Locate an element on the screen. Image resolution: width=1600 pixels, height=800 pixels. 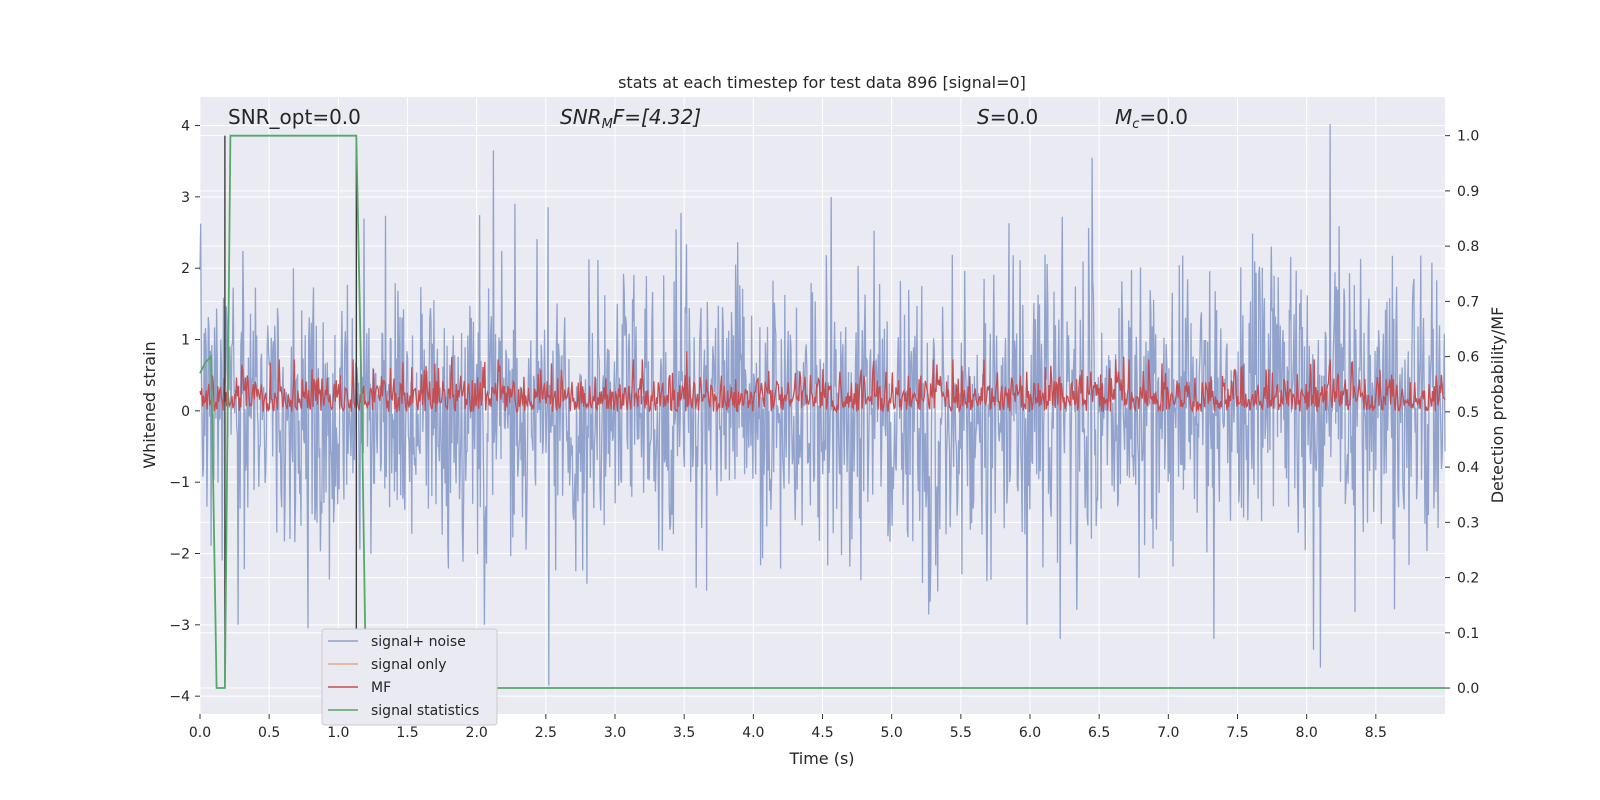
mc-annotation: Mc=0.0 is located at coordinates (1151, 118).